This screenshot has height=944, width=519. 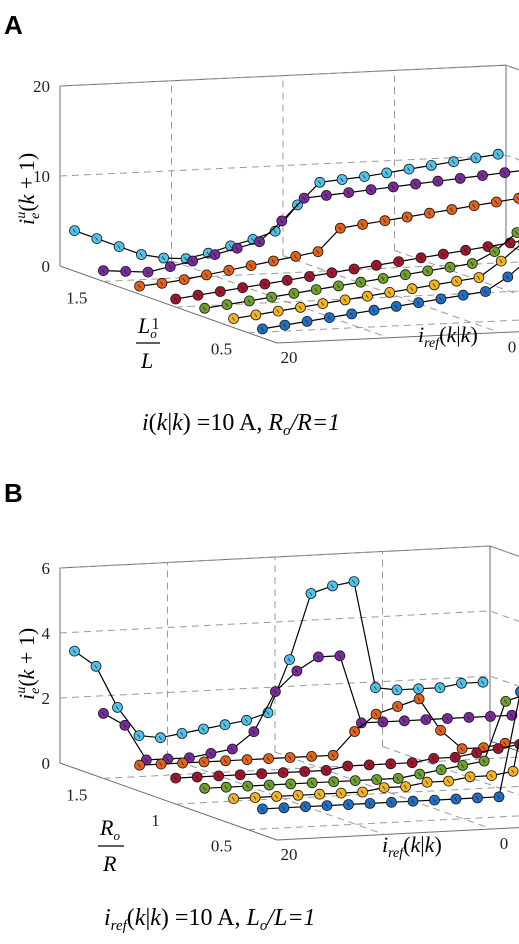 I want to click on data-point, so click(x=515, y=232).